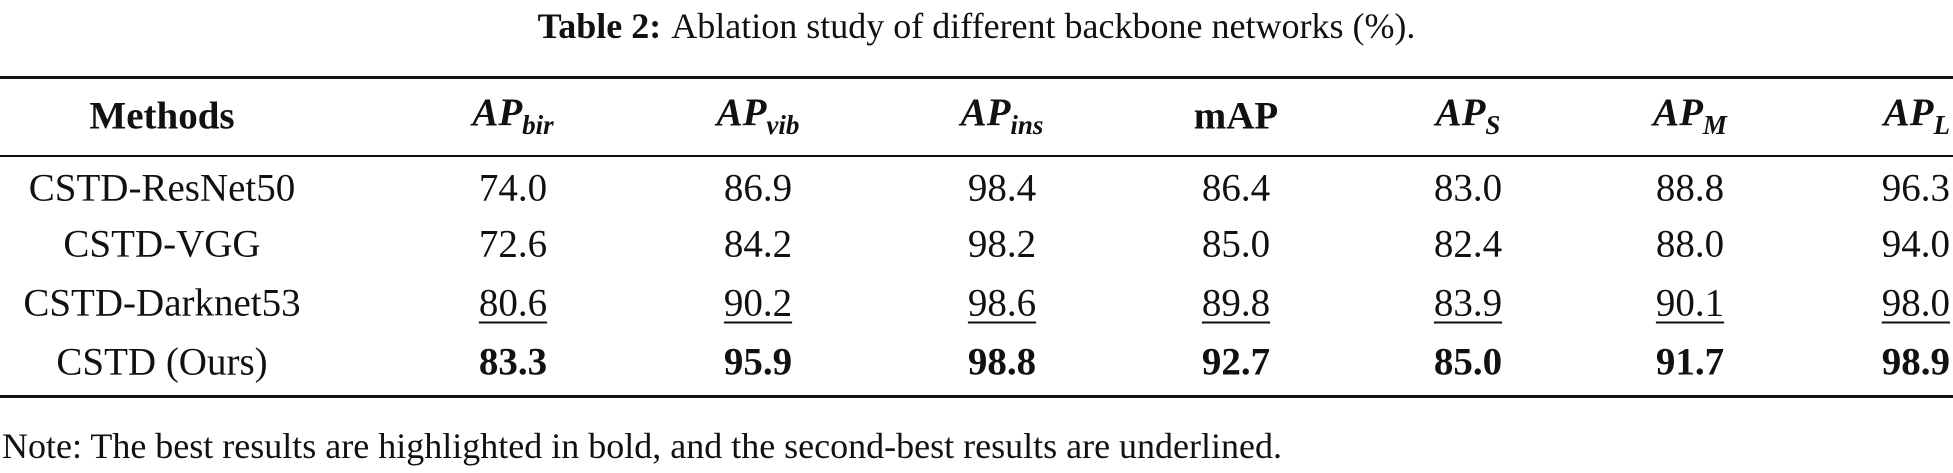 Image resolution: width=1953 pixels, height=473 pixels. What do you see at coordinates (162, 303) in the screenshot?
I see `method-name: CSTD-Darknet53` at bounding box center [162, 303].